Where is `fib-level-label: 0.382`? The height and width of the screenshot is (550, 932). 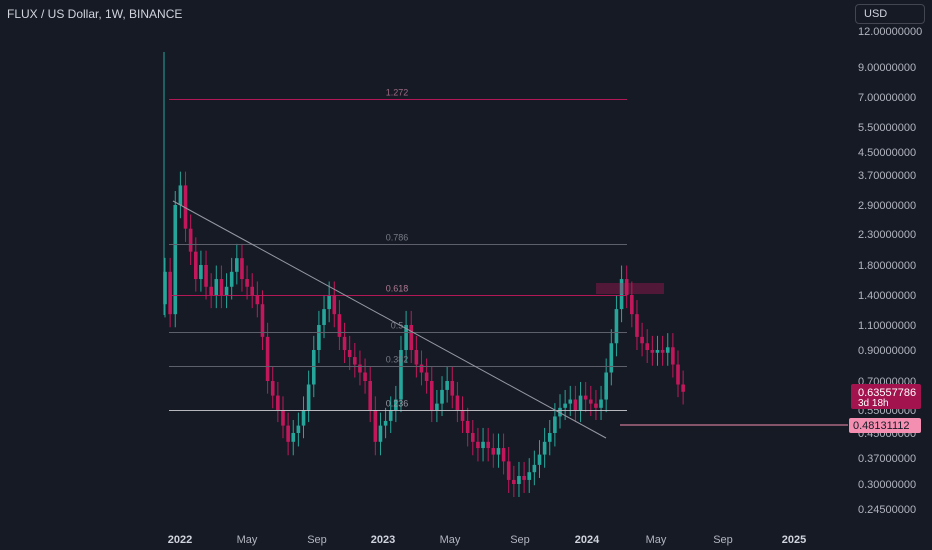
fib-level-label: 0.382 is located at coordinates (397, 360).